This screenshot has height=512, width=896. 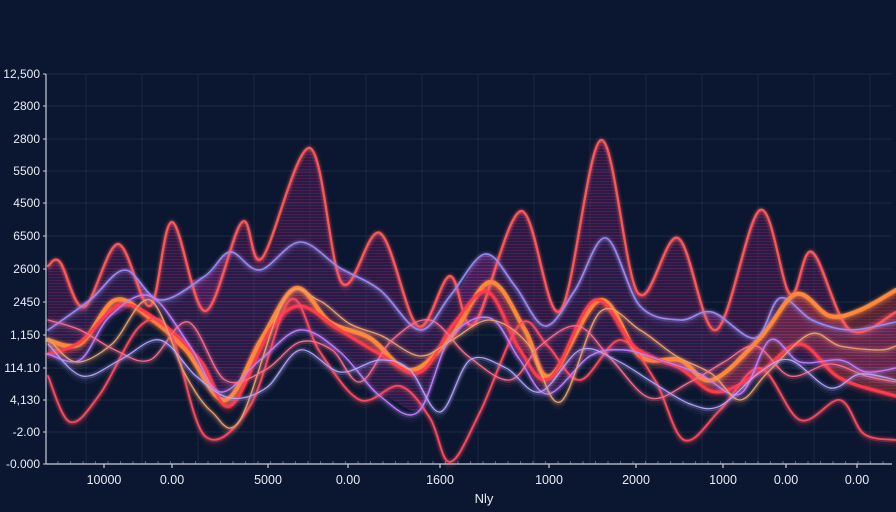 I want to click on x-tick-label: 1600, so click(x=440, y=480).